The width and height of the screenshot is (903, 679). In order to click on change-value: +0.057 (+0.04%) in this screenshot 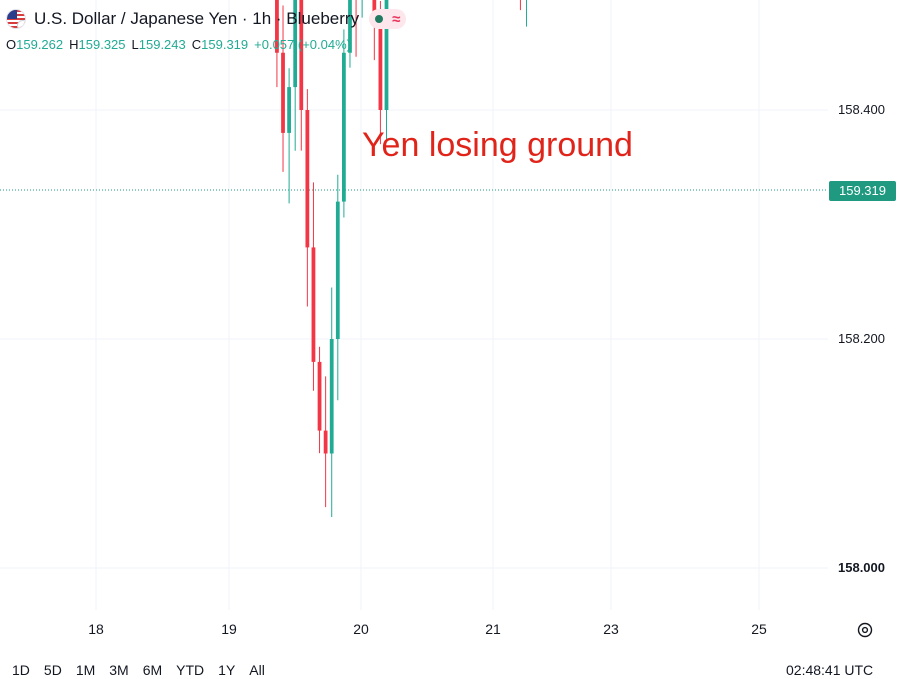, I will do `click(302, 44)`.